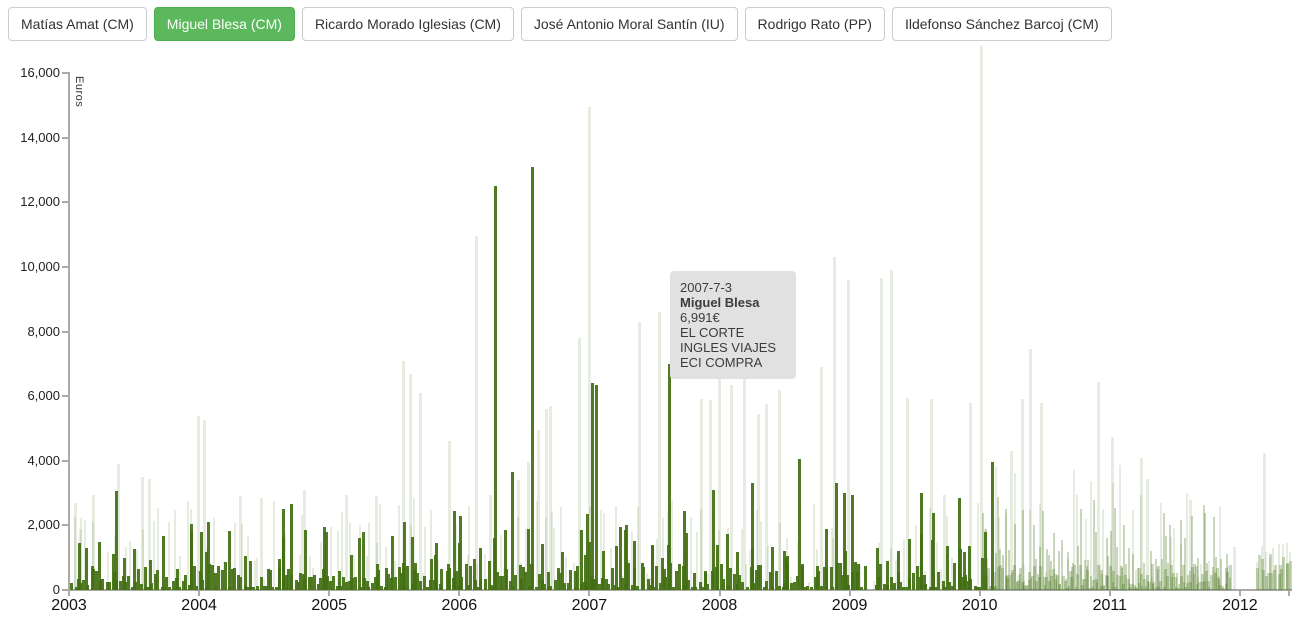 Image resolution: width=1296 pixels, height=619 pixels. Describe the element at coordinates (1001, 24) in the screenshot. I see `tab-ildefonso-sanchez-barcoj: Ildefonso Sánchez Barcoj (CM)` at that location.